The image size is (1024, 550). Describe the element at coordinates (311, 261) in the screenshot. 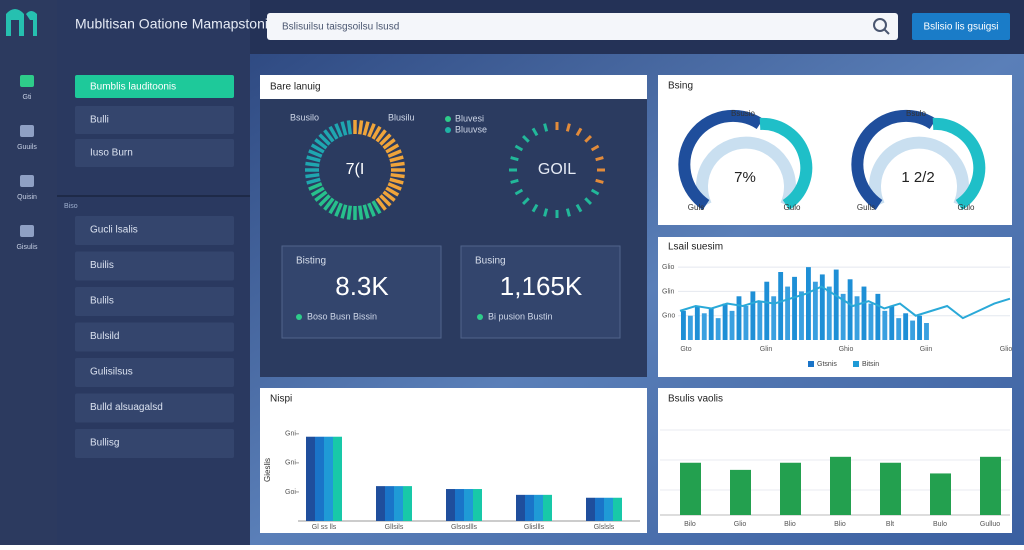

I see `kpi-label: Bisting` at that location.